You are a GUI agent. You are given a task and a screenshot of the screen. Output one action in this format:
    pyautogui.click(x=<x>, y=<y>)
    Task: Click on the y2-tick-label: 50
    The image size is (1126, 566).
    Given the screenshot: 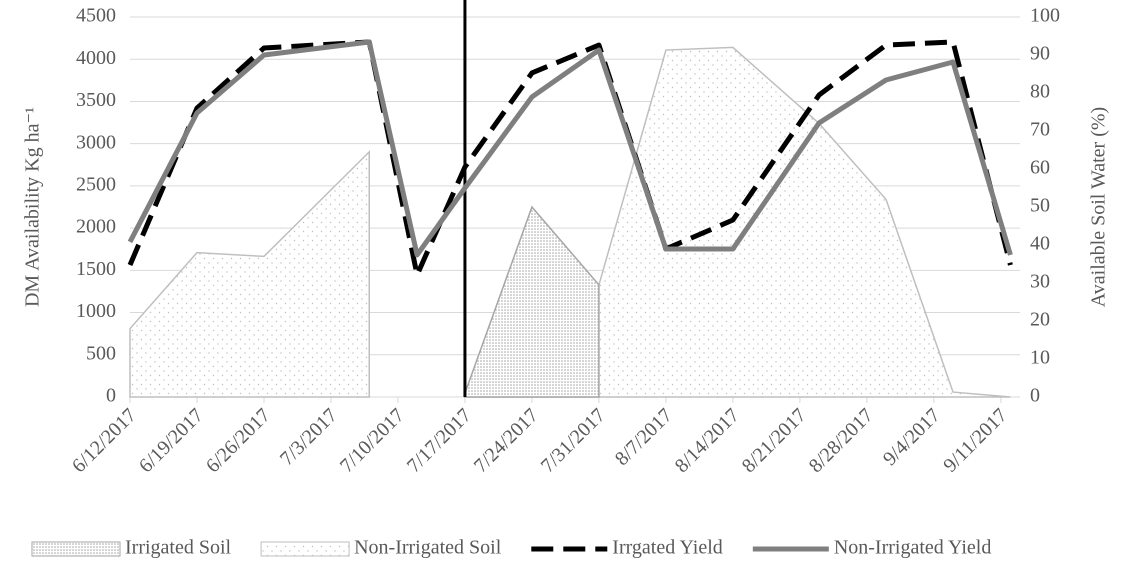 What is the action you would take?
    pyautogui.click(x=1040, y=206)
    